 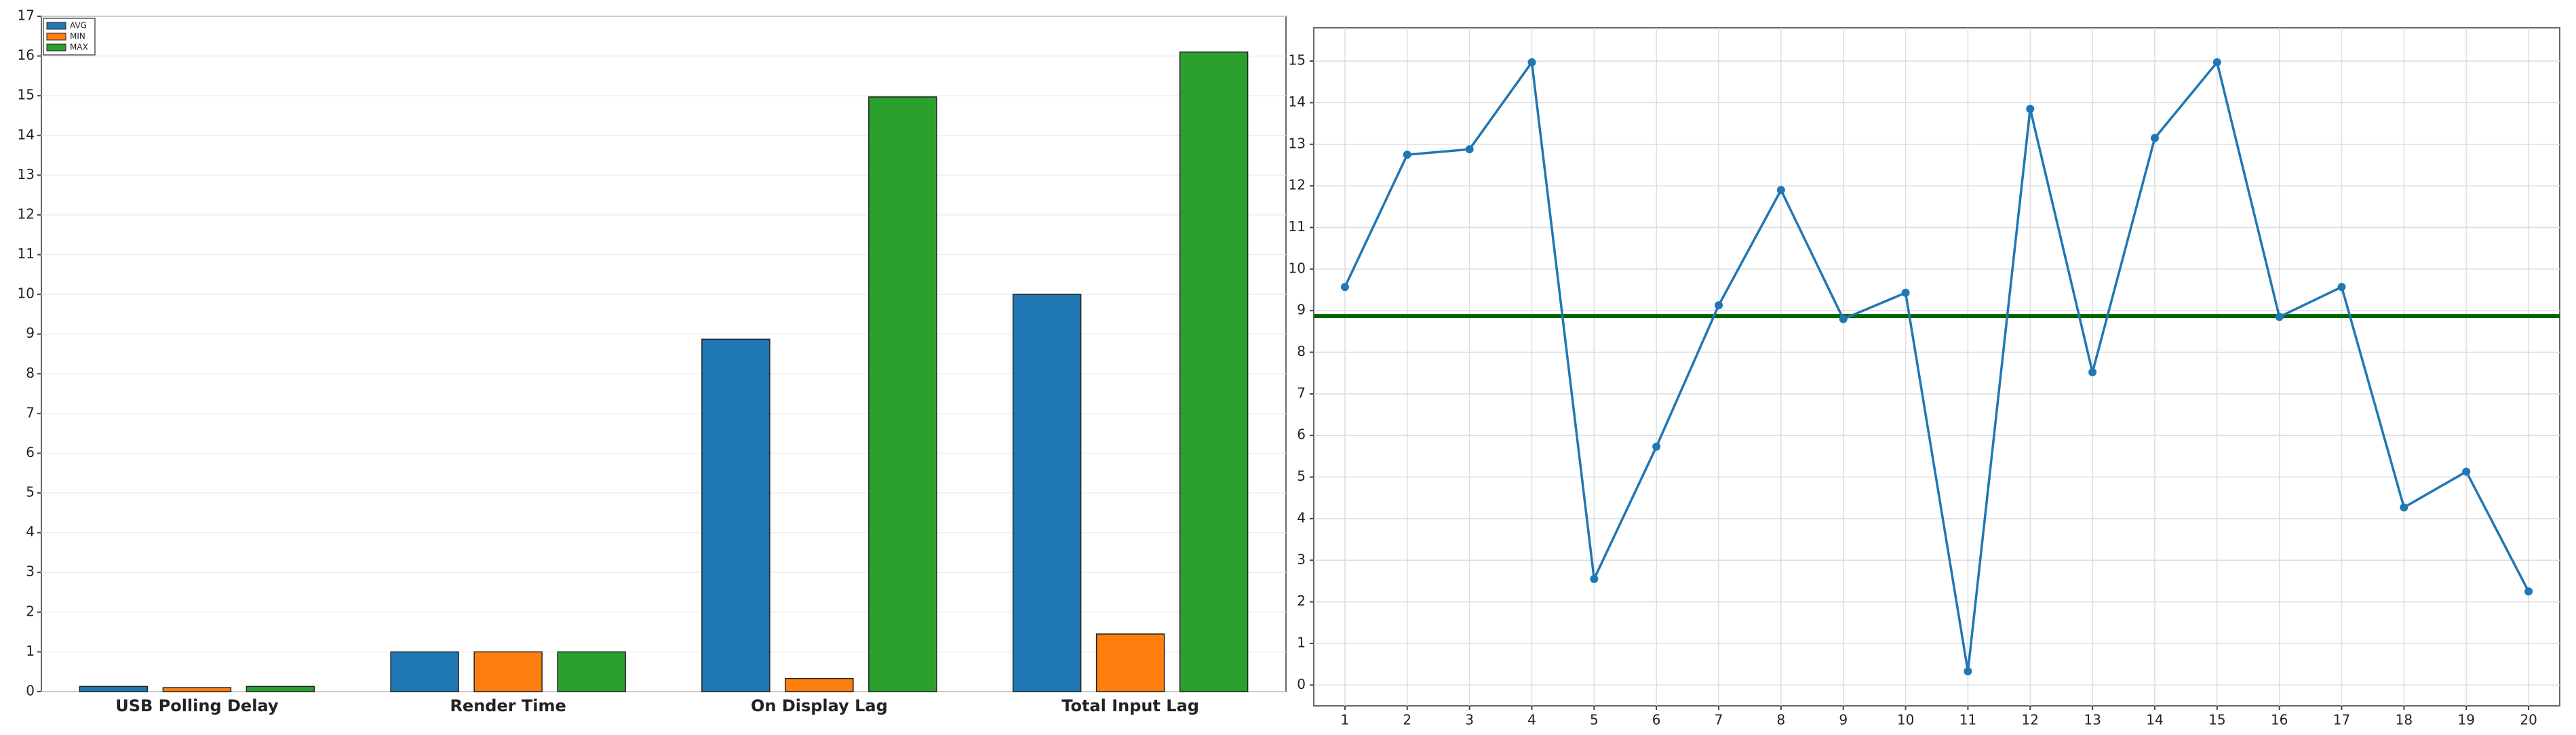 I want to click on legend-label: AVG, so click(x=78, y=26).